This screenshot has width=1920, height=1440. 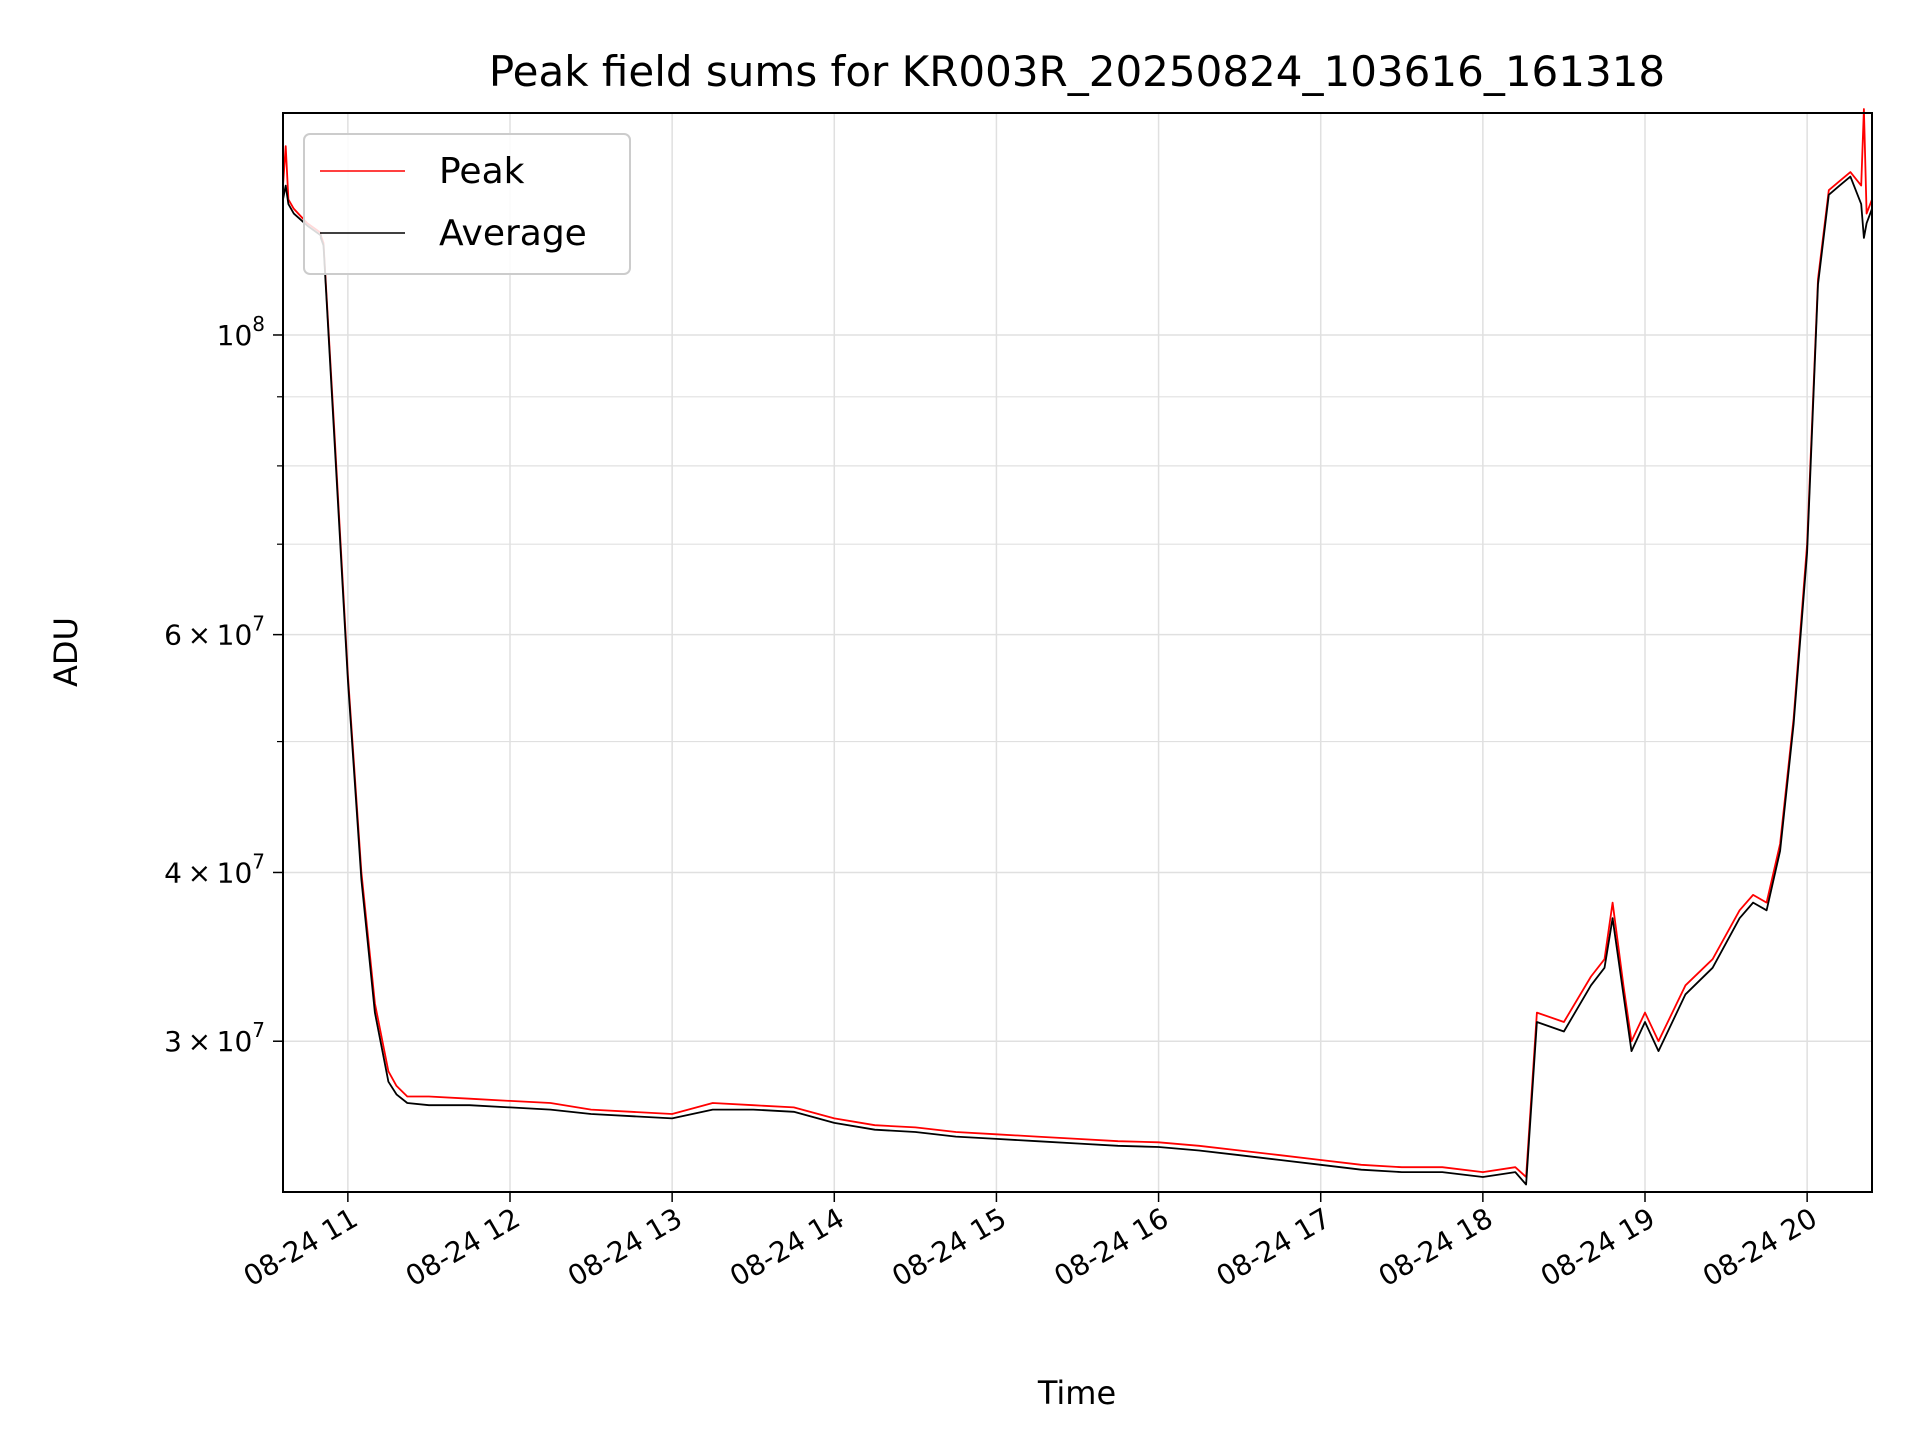 I want to click on y-axis: 3 × 107 4 × 107 6 × 107 108, so click(x=223, y=685).